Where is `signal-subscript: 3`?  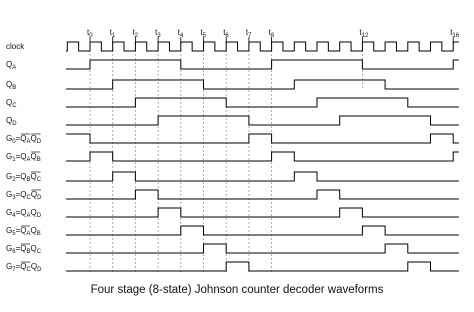
signal-subscript: 3 is located at coordinates (14, 198).